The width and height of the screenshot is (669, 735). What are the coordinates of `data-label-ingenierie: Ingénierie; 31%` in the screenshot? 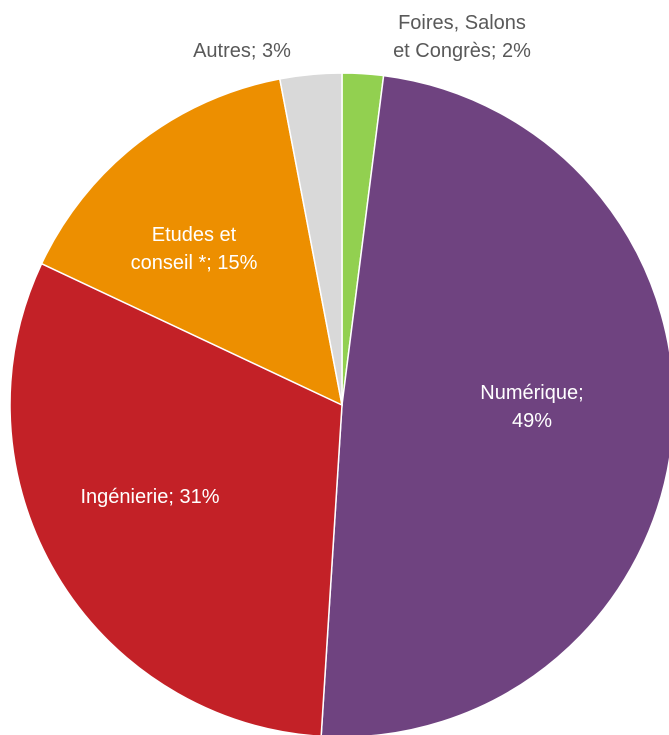 It's located at (150, 497).